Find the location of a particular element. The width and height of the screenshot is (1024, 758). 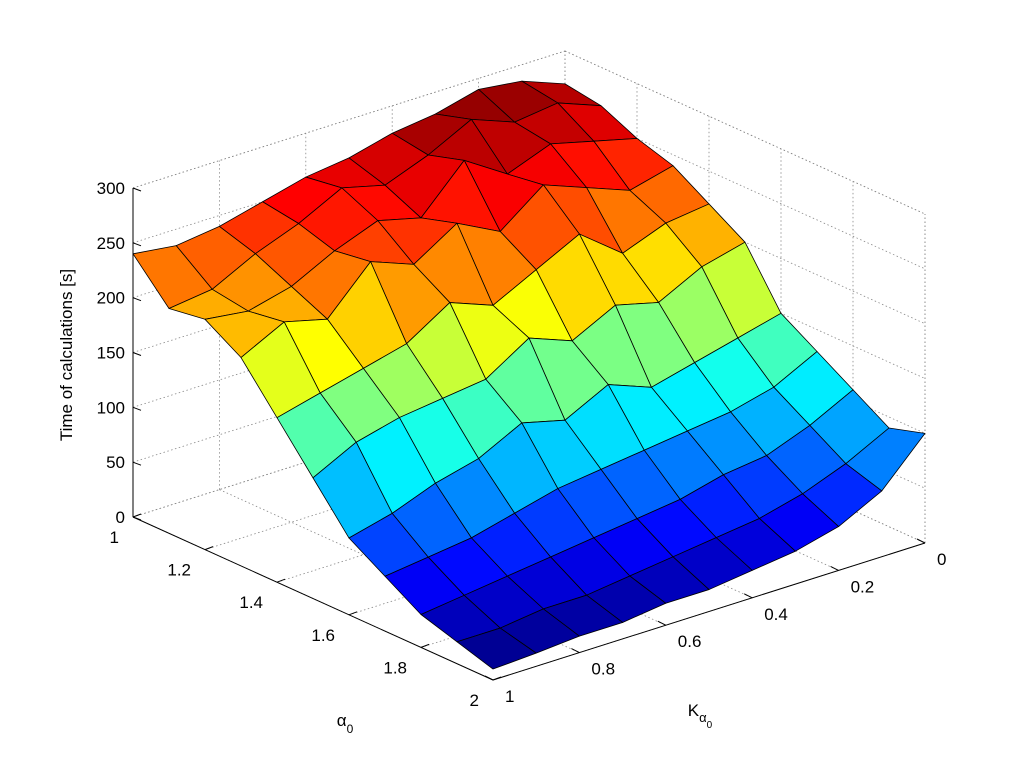

x-tick-label: 1.4 is located at coordinates (251, 602).